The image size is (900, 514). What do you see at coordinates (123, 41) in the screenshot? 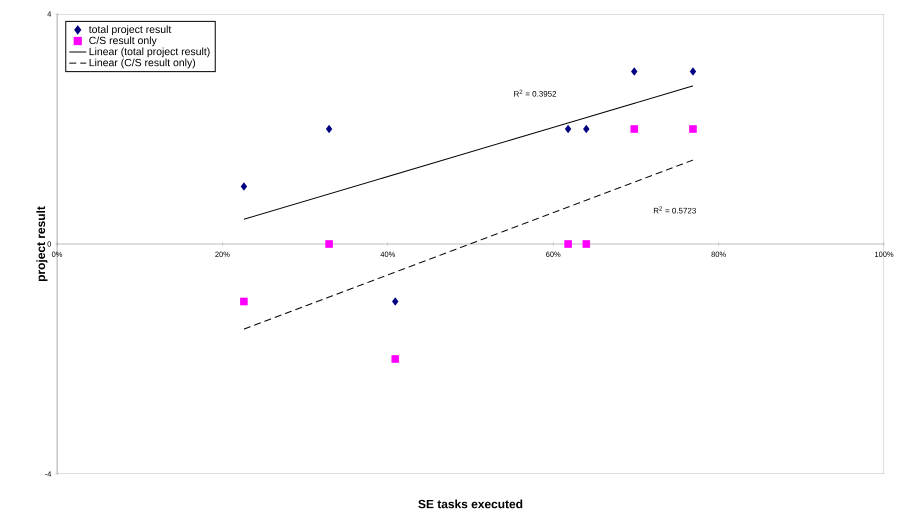
I see `legend-label: C/S result only` at bounding box center [123, 41].